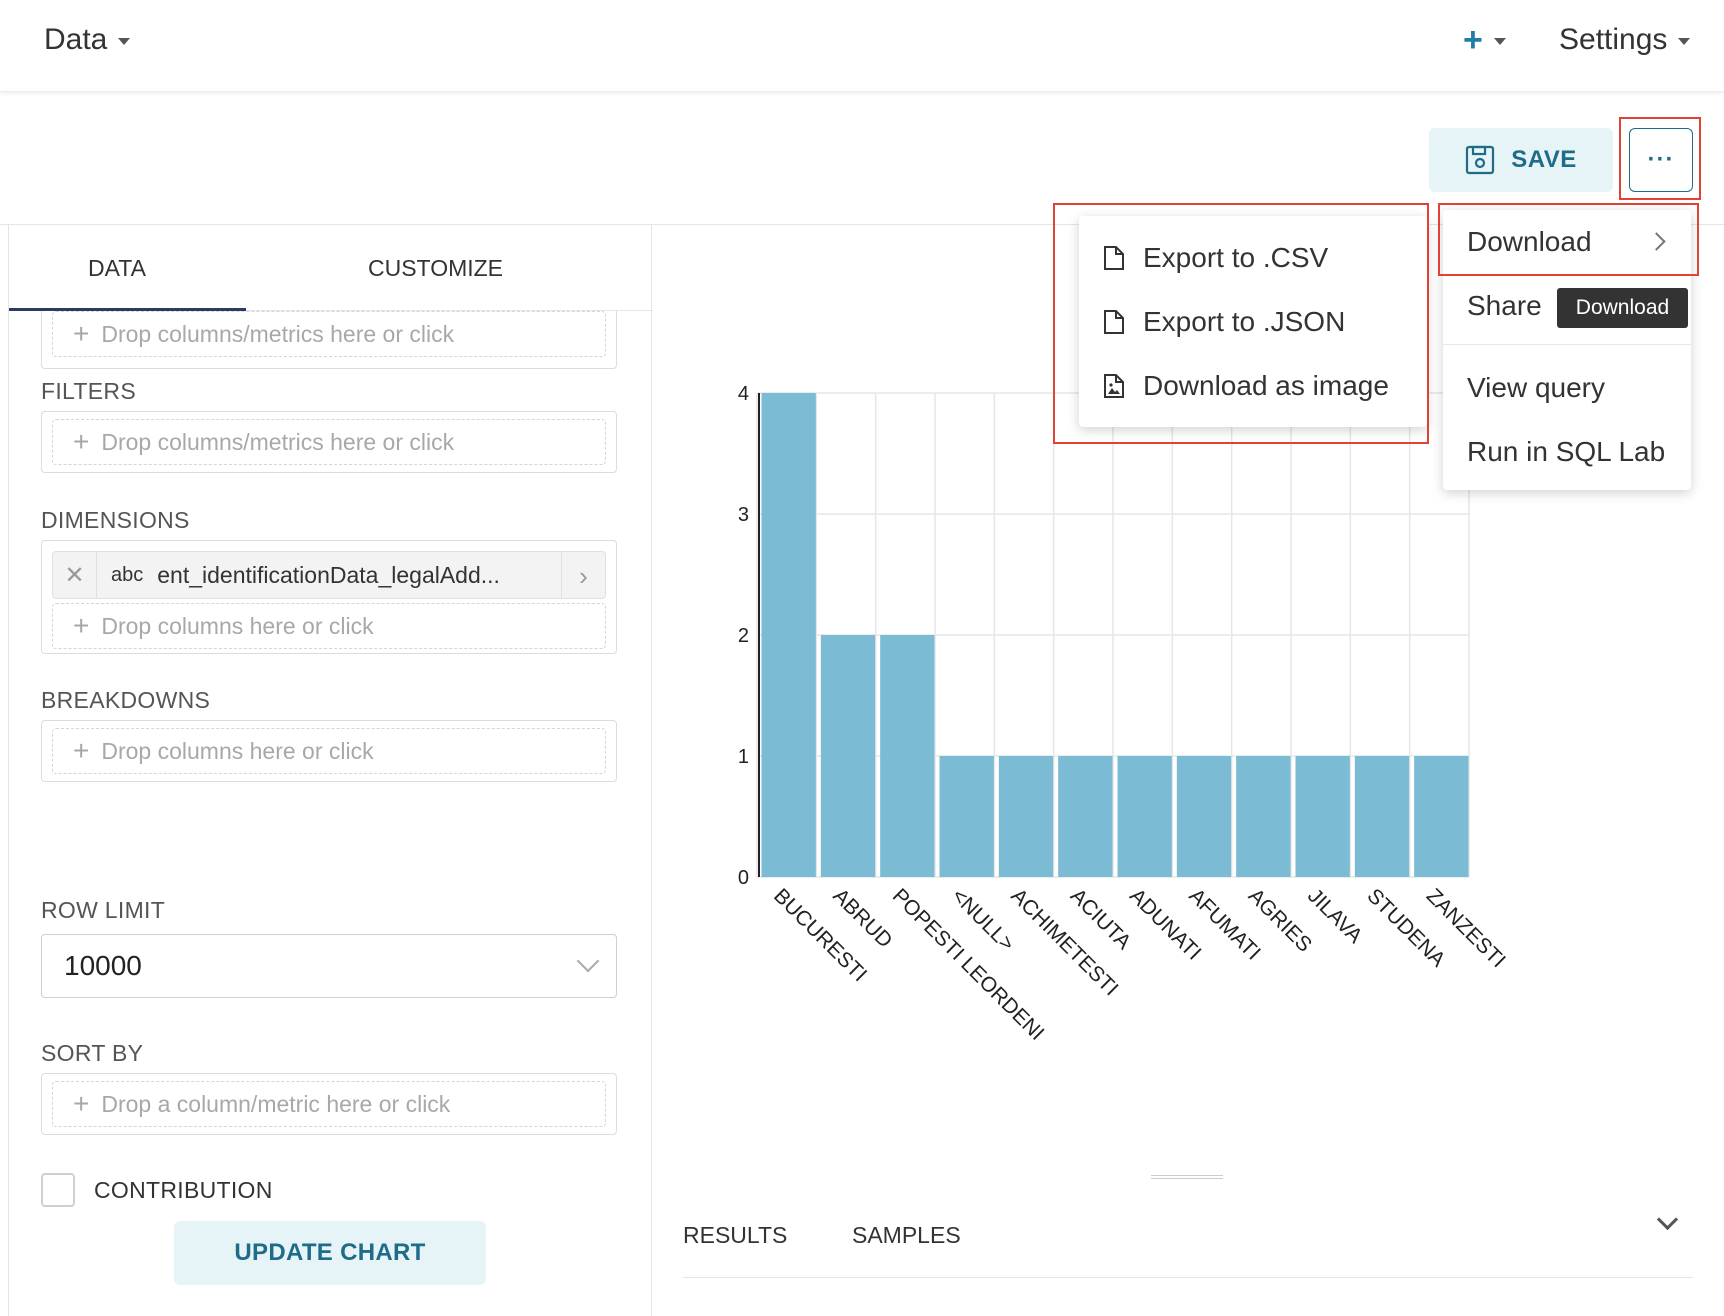 The height and width of the screenshot is (1316, 1724). I want to click on export-json-item: Export to .JSON, so click(1224, 322).